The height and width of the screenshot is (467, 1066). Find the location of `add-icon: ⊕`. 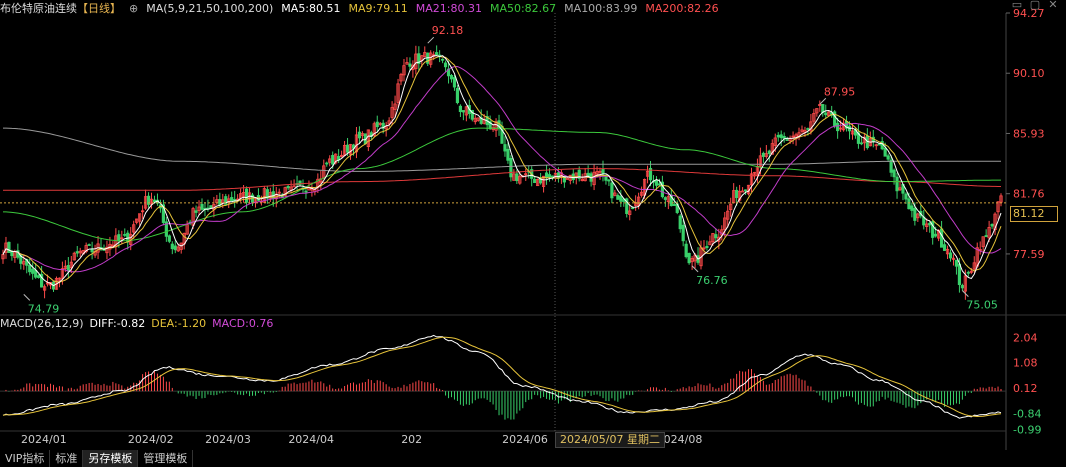

add-icon: ⊕ is located at coordinates (134, 8).